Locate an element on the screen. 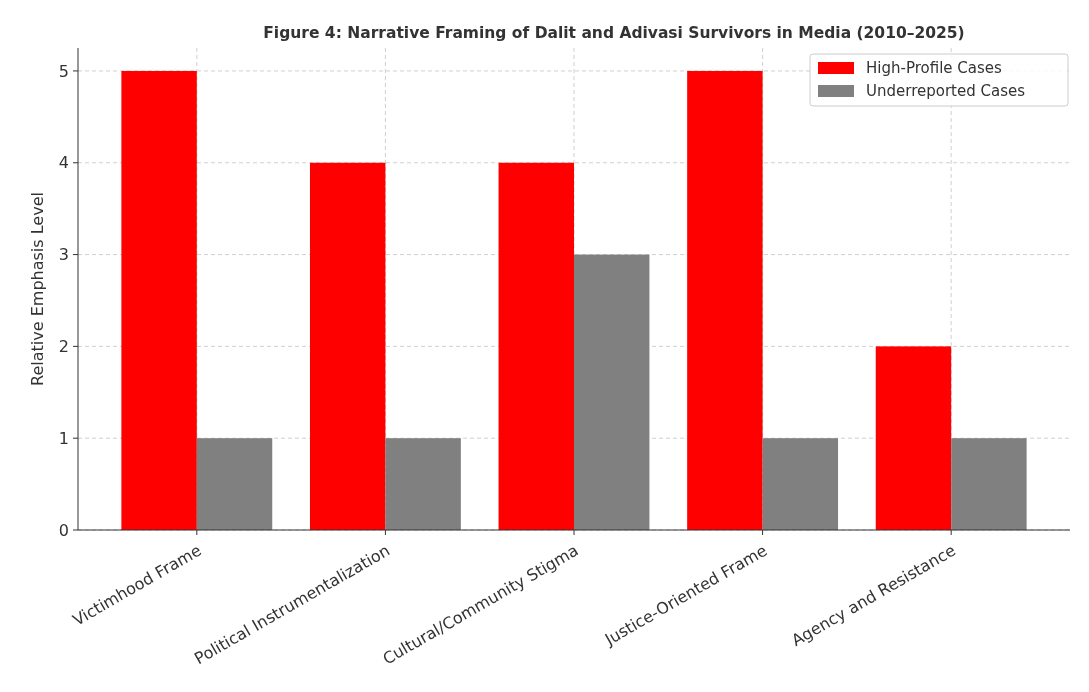  y-tick-label: 0 is located at coordinates (63, 530).